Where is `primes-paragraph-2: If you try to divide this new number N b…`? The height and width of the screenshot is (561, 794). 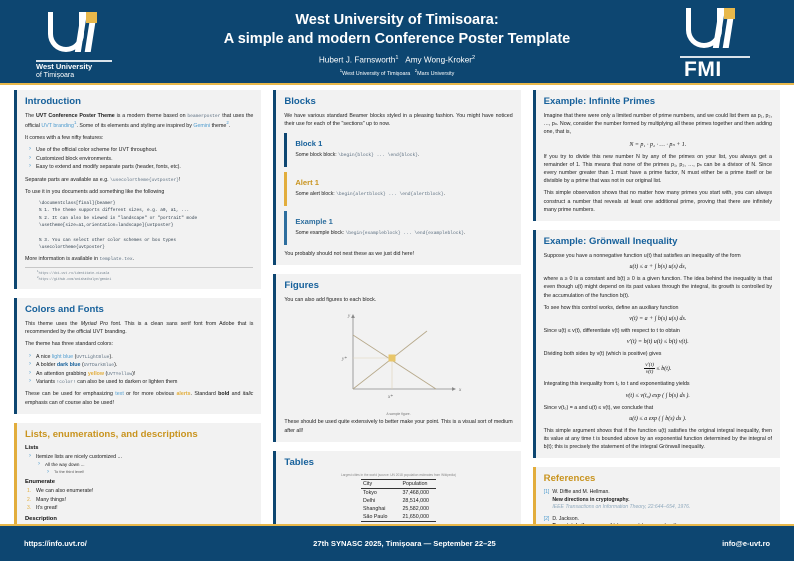
primes-paragraph-2: If you try to divide this new number N b… is located at coordinates (657, 169).